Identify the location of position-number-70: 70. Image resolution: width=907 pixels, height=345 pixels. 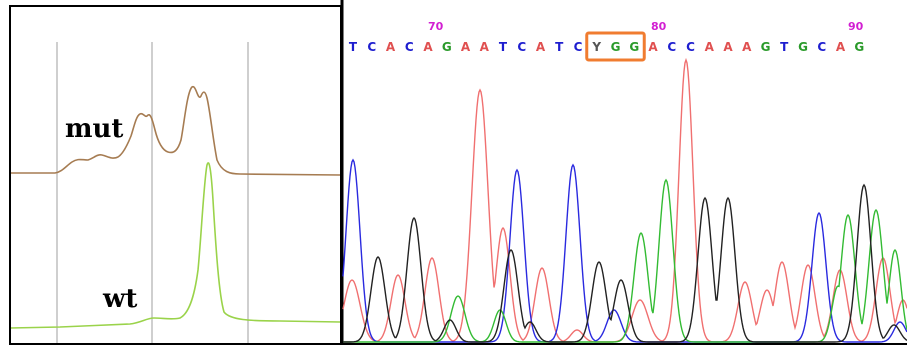
(436, 26).